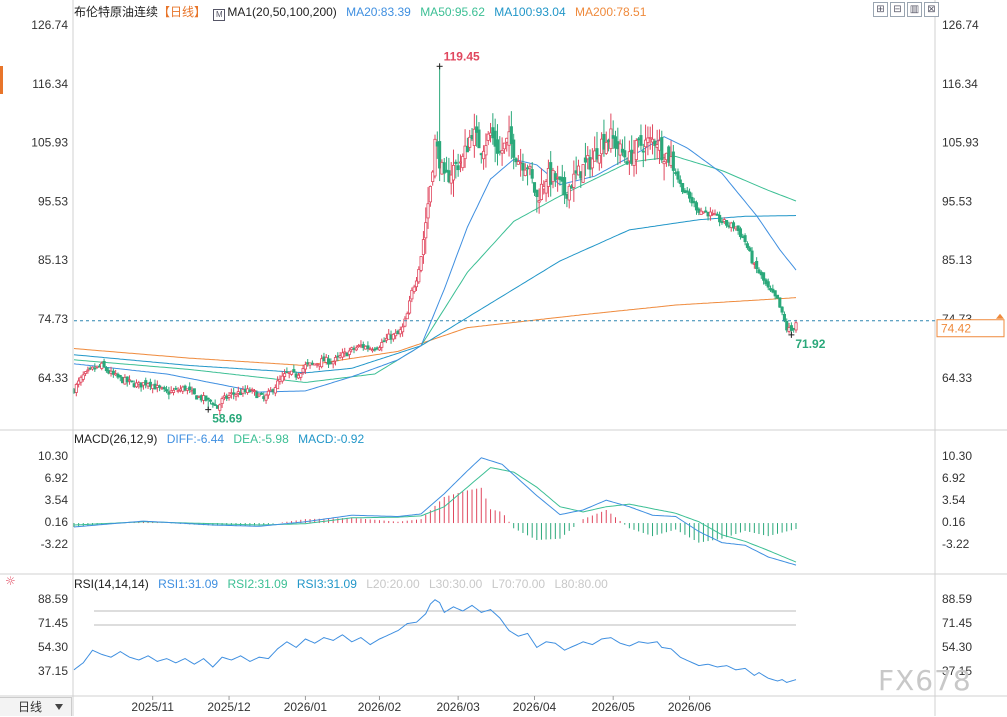 The width and height of the screenshot is (1007, 717). I want to click on rsi-l20: L20:20.00, so click(393, 584).